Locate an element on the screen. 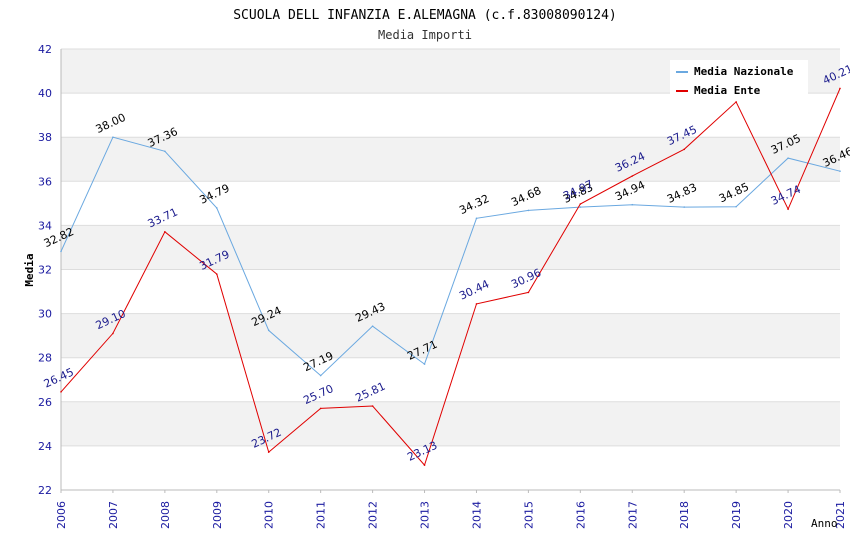  y-tick-label: 30 is located at coordinates (45, 314).